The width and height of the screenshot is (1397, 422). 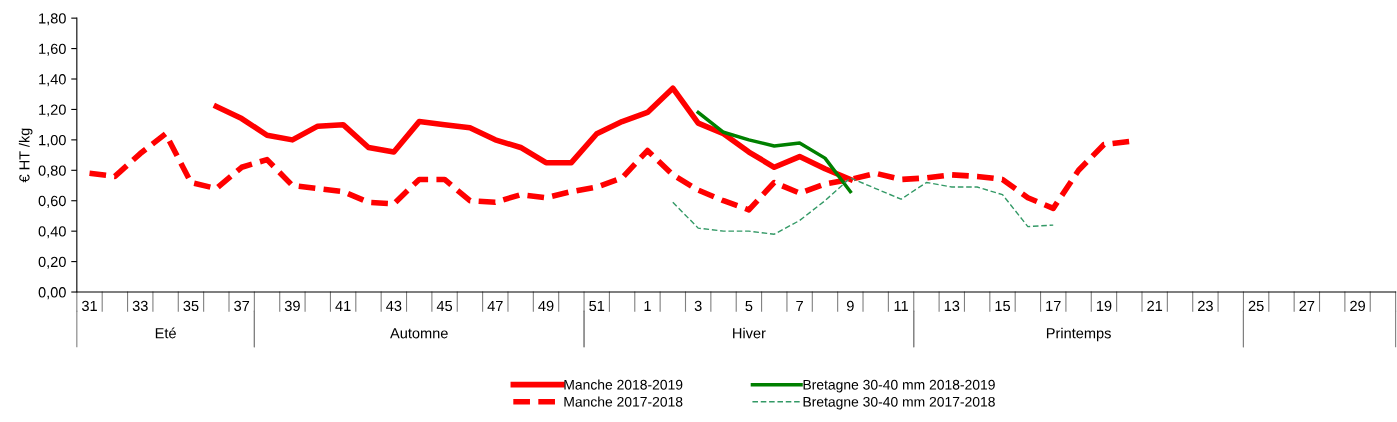 What do you see at coordinates (394, 306) in the screenshot?
I see `x-tick-label: 43` at bounding box center [394, 306].